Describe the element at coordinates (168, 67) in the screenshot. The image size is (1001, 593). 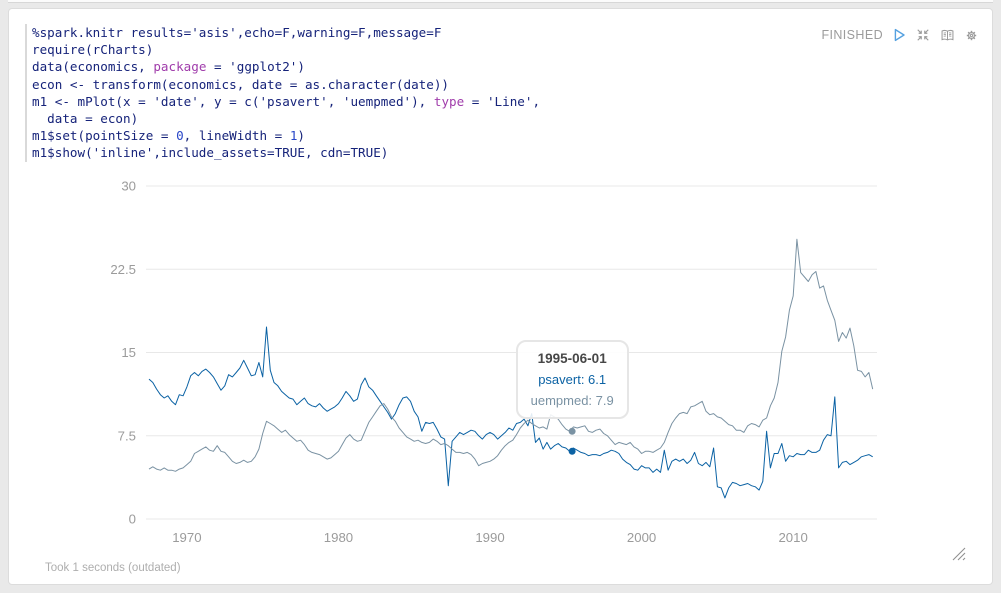
I see `code-line: data(economics, package = 'ggplot2')` at that location.